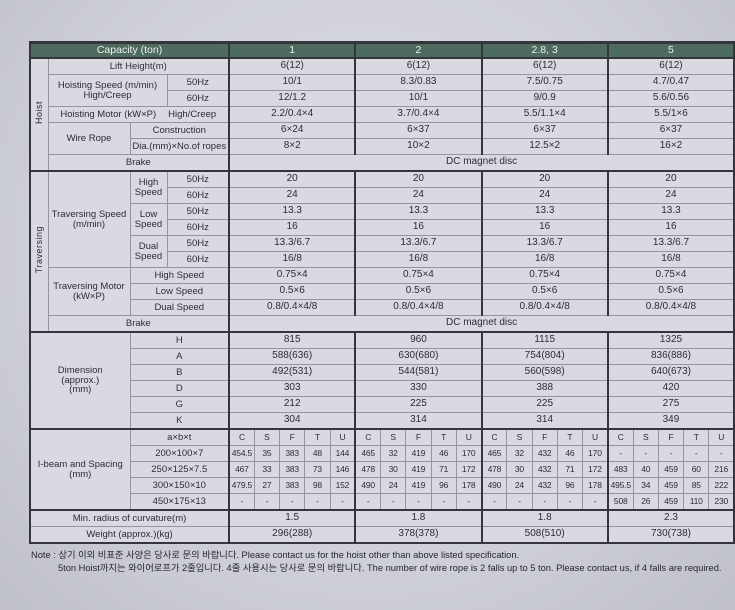 The width and height of the screenshot is (735, 610). I want to click on value-cell: 588(636), so click(292, 356).